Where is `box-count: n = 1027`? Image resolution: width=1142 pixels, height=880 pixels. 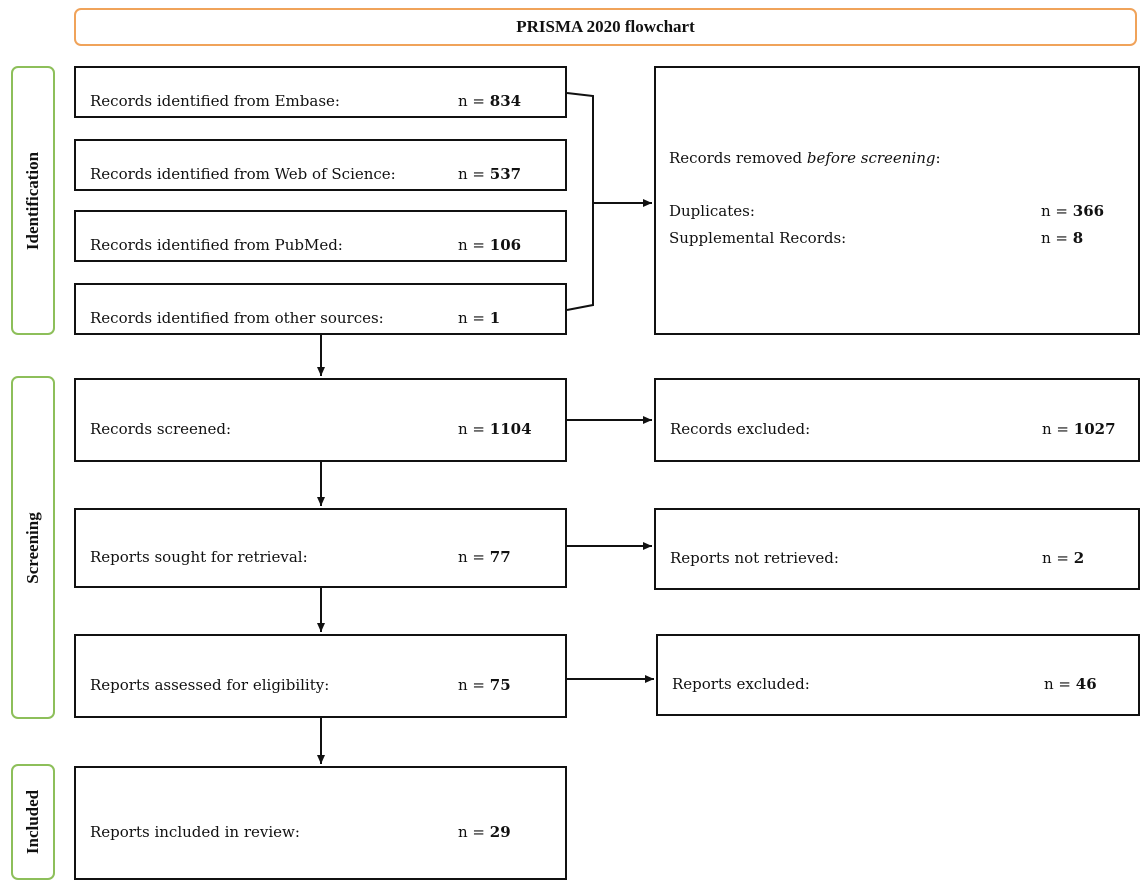 box-count: n = 1027 is located at coordinates (1079, 429).